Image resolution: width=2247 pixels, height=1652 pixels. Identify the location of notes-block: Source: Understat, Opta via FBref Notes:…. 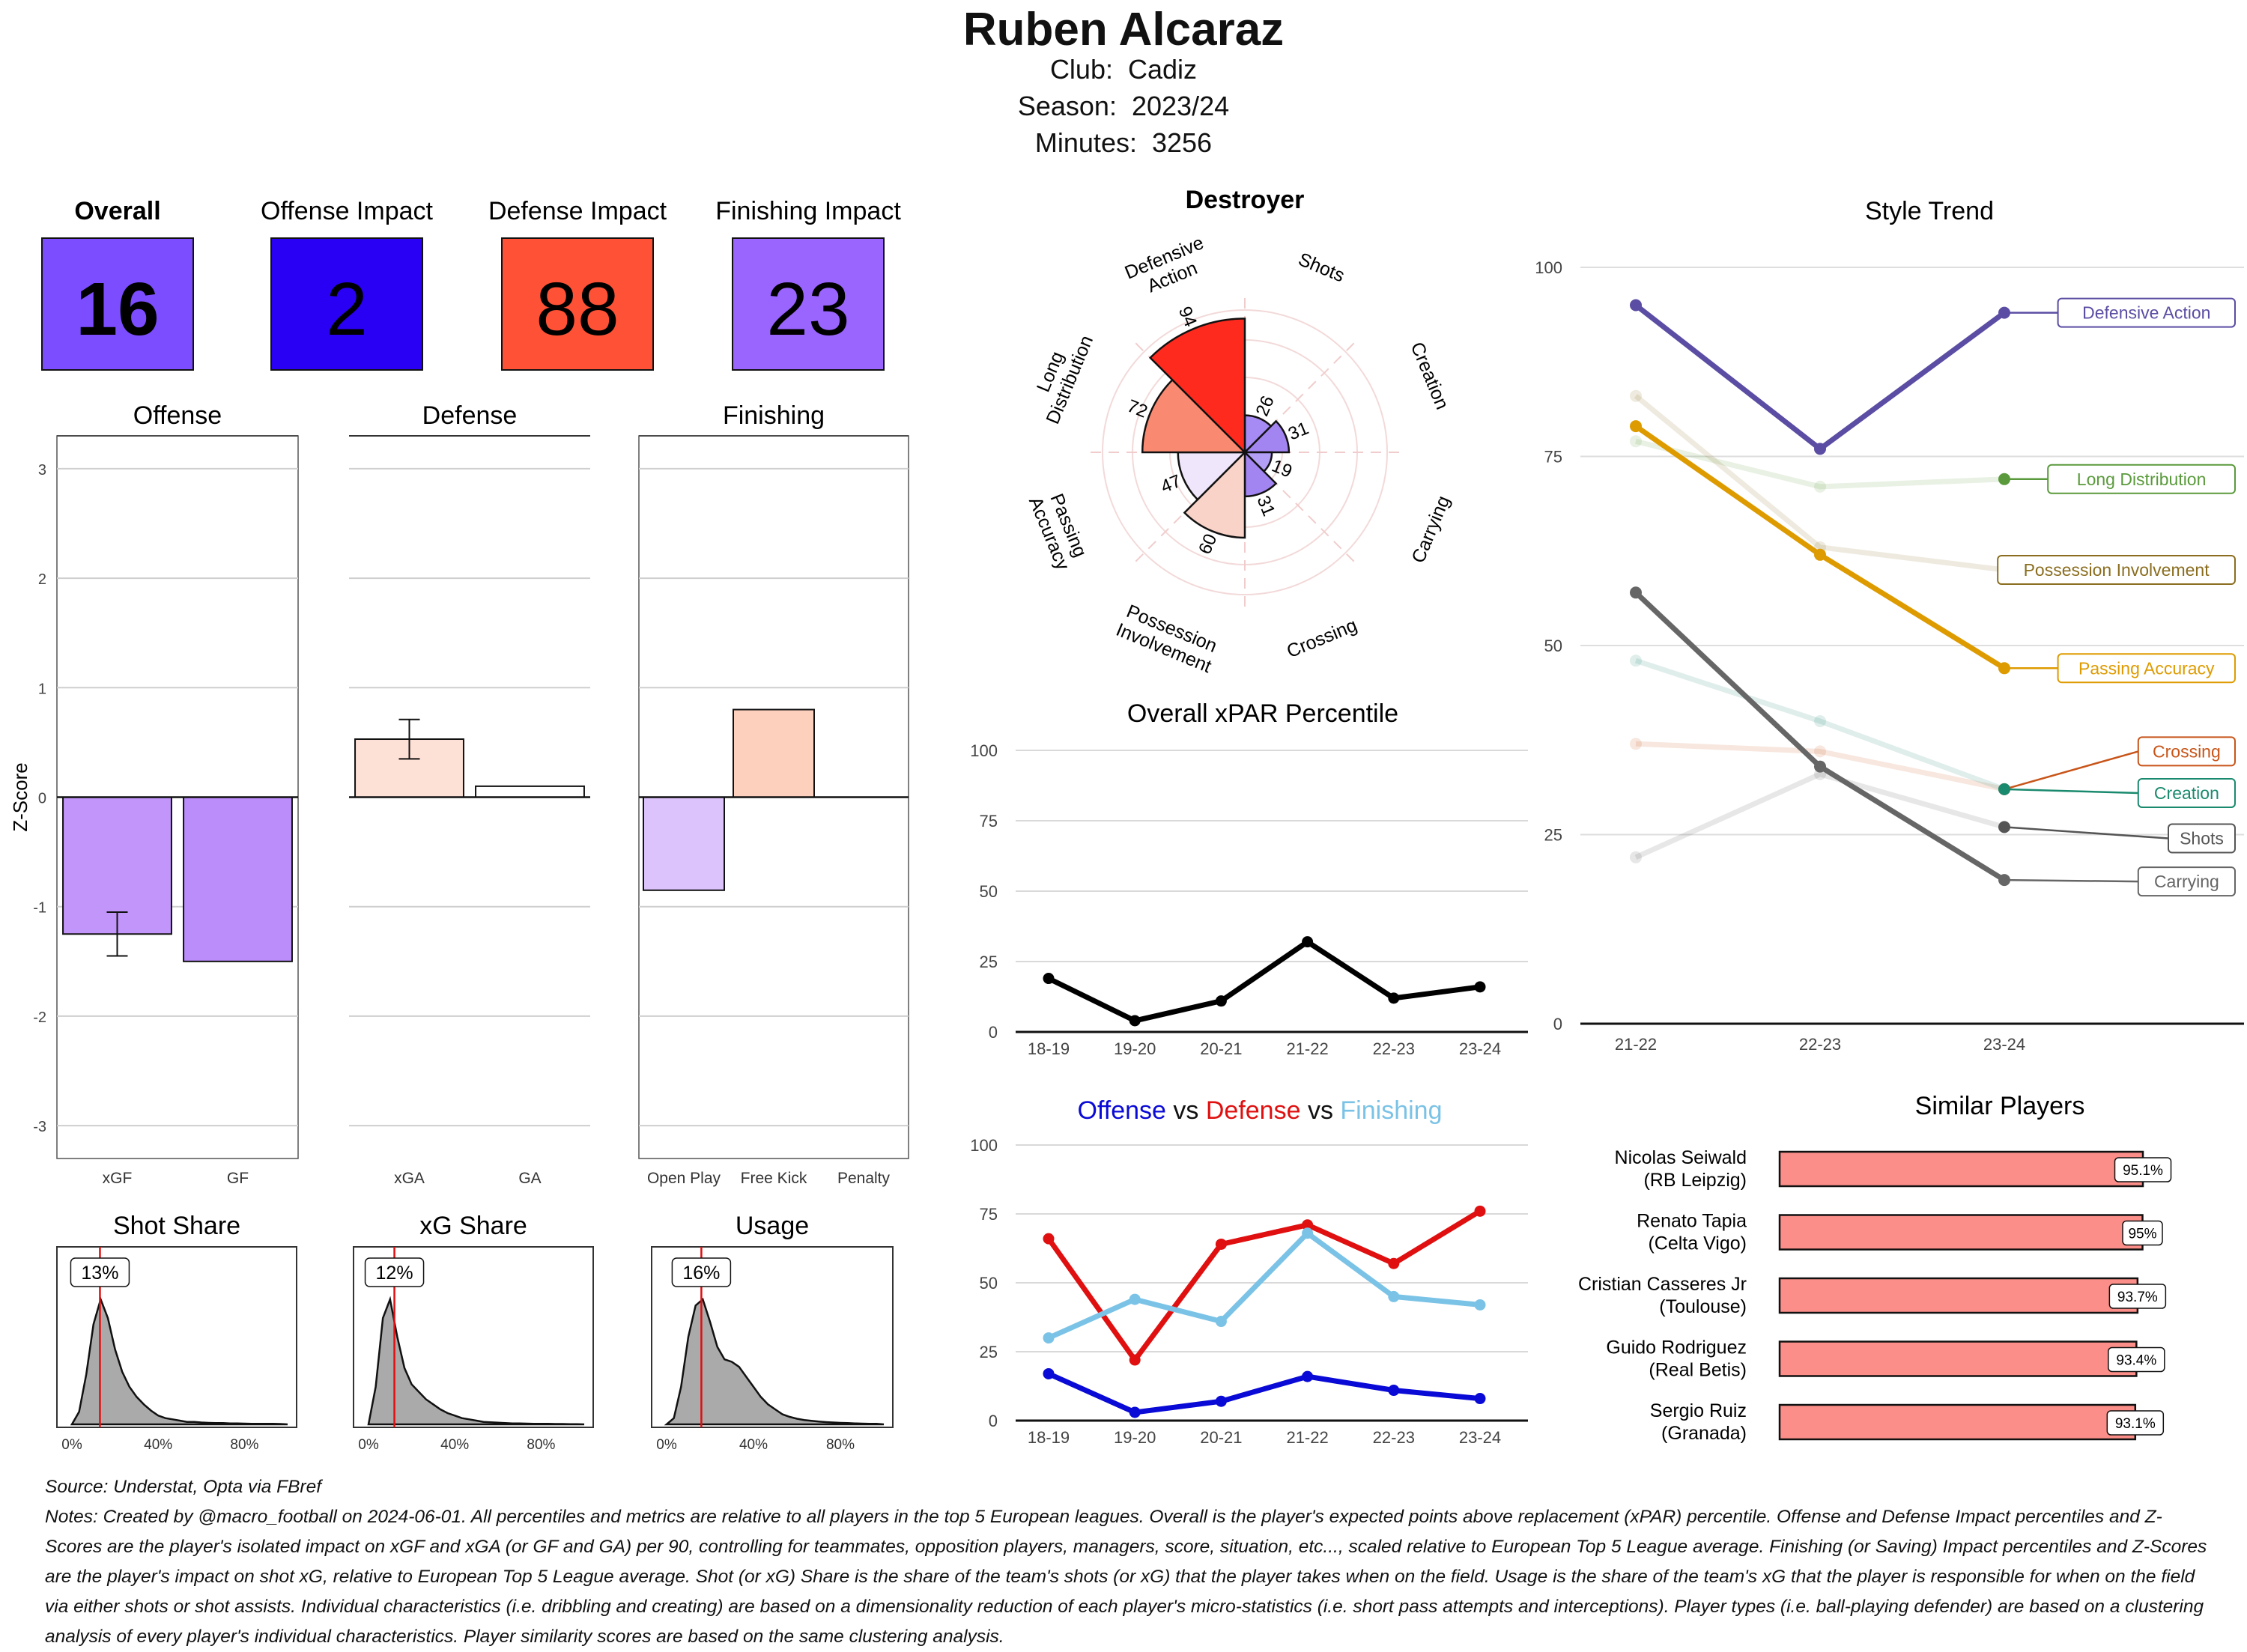
(1131, 1562).